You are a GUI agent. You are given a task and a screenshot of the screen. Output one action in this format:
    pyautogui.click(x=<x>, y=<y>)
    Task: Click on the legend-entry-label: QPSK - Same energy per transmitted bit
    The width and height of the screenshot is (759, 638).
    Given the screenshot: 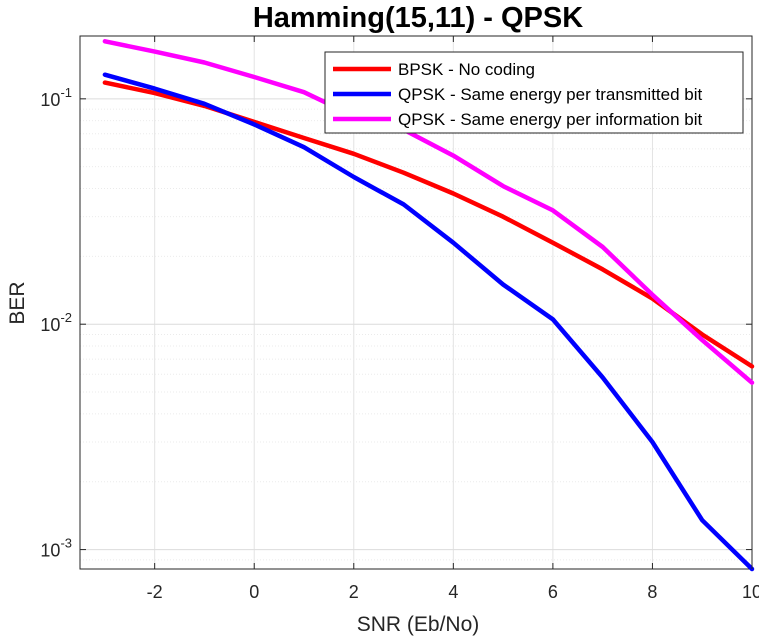 What is the action you would take?
    pyautogui.click(x=550, y=94)
    